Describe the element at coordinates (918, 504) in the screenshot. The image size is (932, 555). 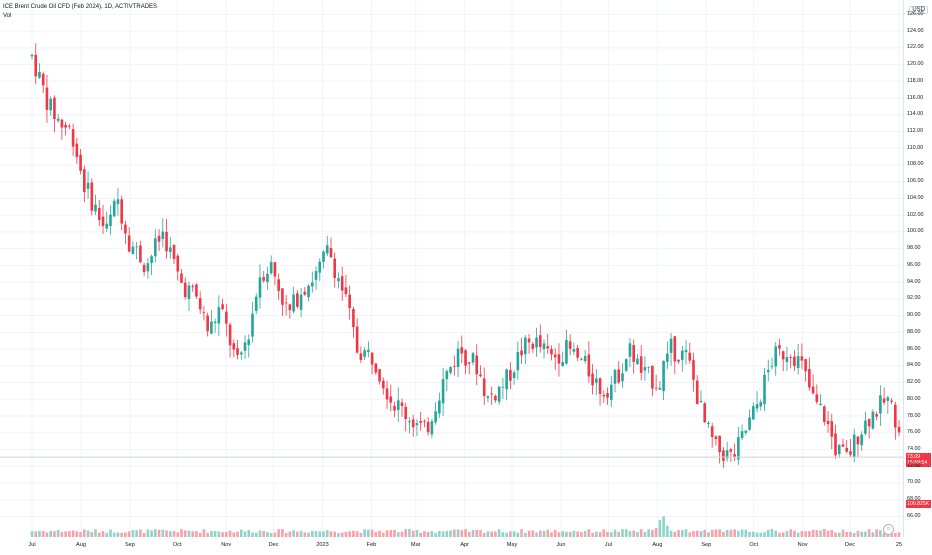
I see `volume-value-tag: 100.825K` at that location.